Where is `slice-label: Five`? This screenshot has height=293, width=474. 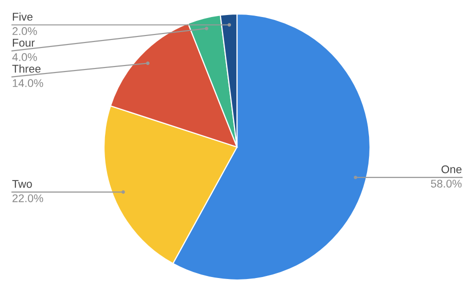
slice-label: Five is located at coordinates (22, 16).